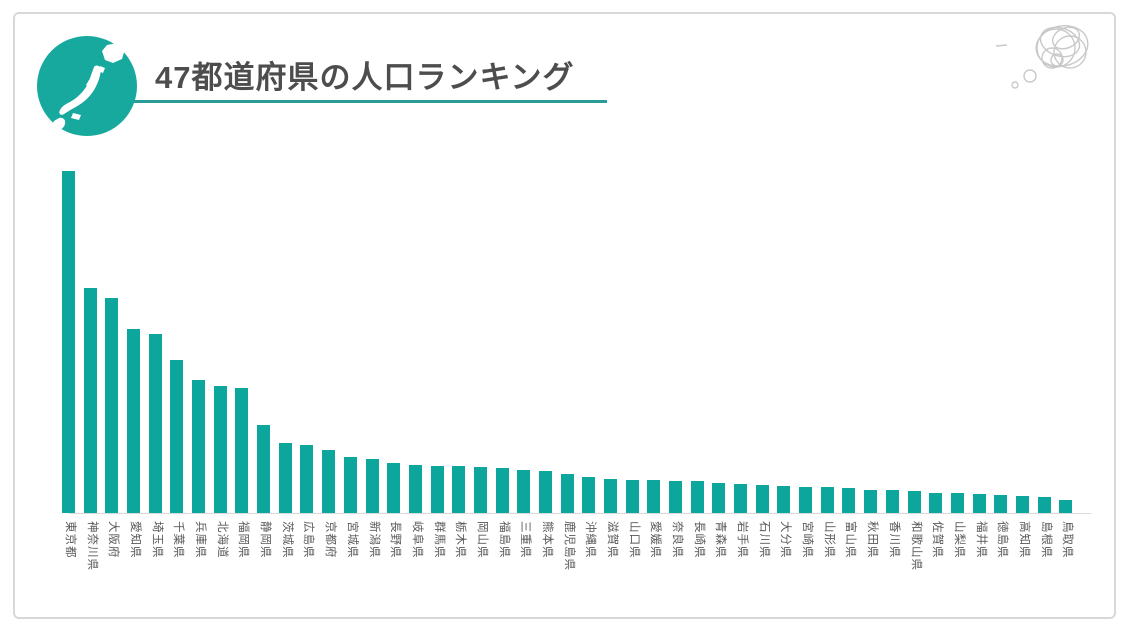  I want to click on category-label-香川県: 香川県, so click(893, 540).